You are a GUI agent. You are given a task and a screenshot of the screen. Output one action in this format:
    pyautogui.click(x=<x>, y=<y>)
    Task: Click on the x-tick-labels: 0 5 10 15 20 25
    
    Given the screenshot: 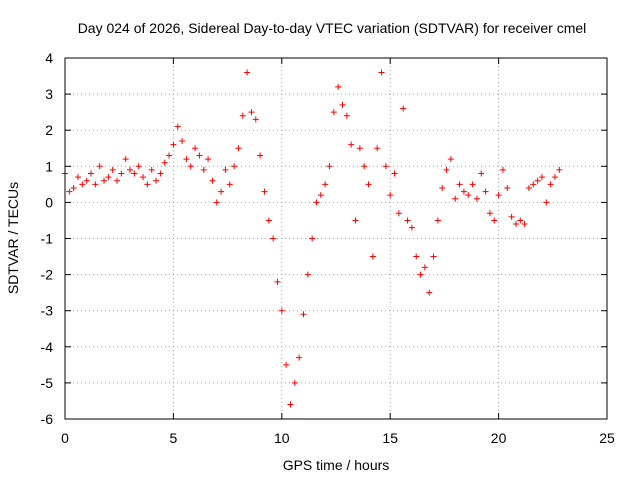 What is the action you would take?
    pyautogui.click(x=338, y=438)
    